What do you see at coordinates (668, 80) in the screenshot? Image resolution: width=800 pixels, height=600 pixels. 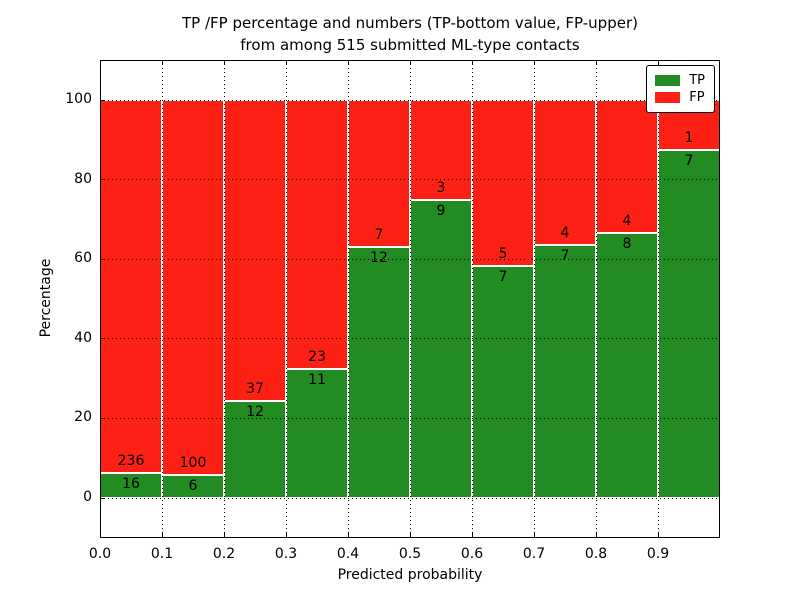 I see `legend-swatch-tp-icon` at bounding box center [668, 80].